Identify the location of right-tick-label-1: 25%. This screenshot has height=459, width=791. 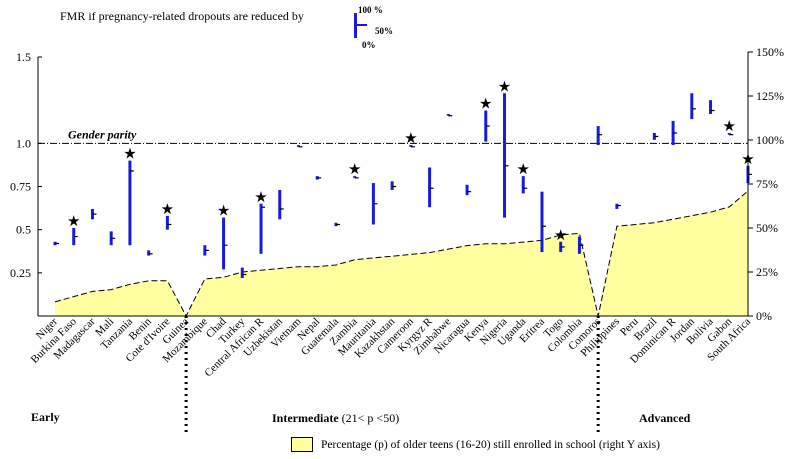
(767, 272).